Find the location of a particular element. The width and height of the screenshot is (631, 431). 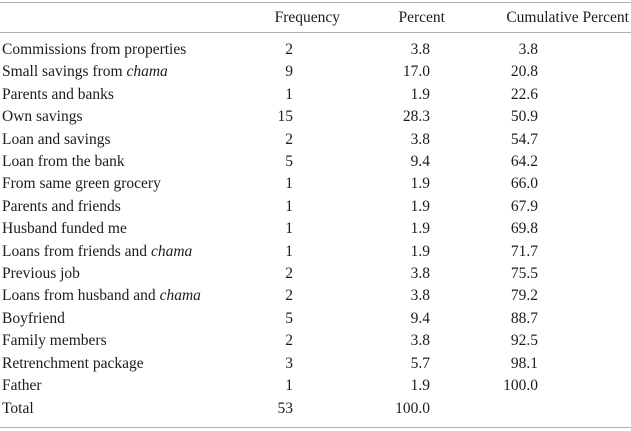

header-percent: Percent is located at coordinates (396, 18).